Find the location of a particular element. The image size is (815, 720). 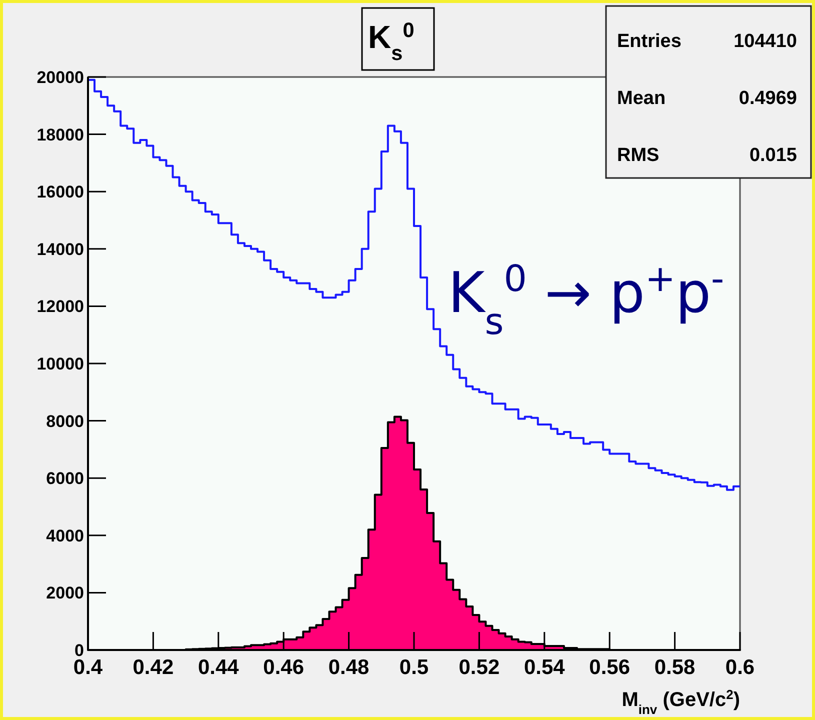

y-tick-label: 2000 is located at coordinates (65, 593).